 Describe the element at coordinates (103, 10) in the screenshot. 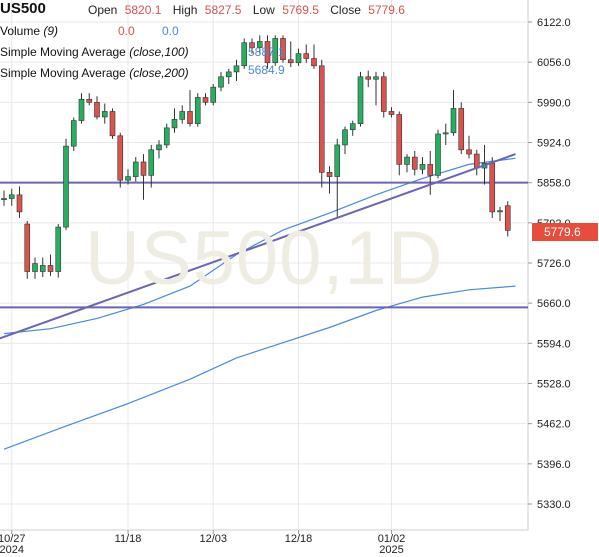

I see `open-label: Open` at that location.